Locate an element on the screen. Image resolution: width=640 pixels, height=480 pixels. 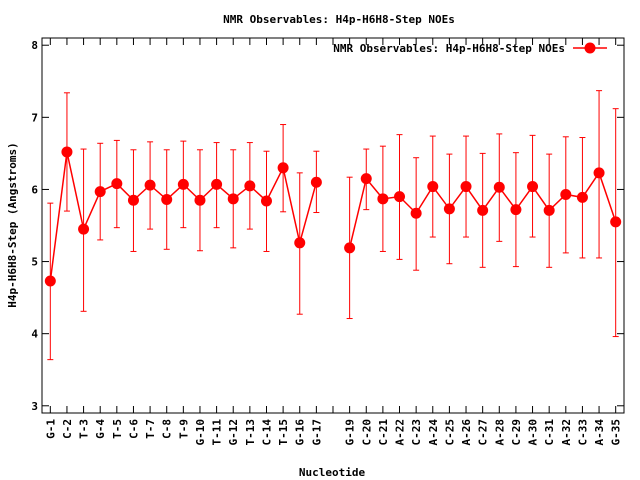
x-tick-label: T-5 is located at coordinates (117, 429).